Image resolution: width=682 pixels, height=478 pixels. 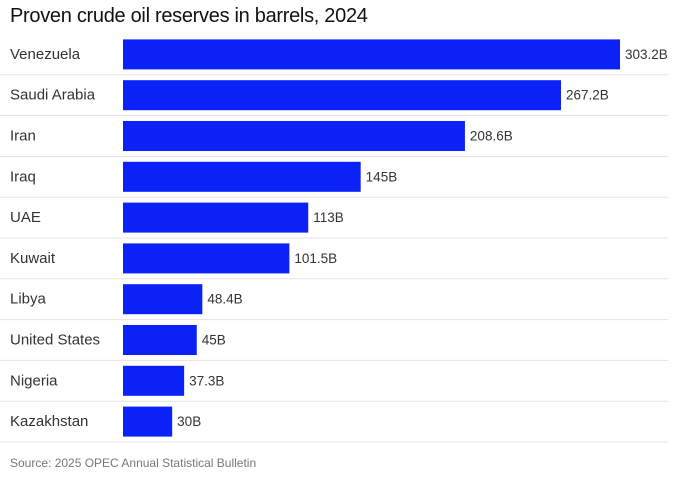 What do you see at coordinates (328, 217) in the screenshot?
I see `value-label: 113B` at bounding box center [328, 217].